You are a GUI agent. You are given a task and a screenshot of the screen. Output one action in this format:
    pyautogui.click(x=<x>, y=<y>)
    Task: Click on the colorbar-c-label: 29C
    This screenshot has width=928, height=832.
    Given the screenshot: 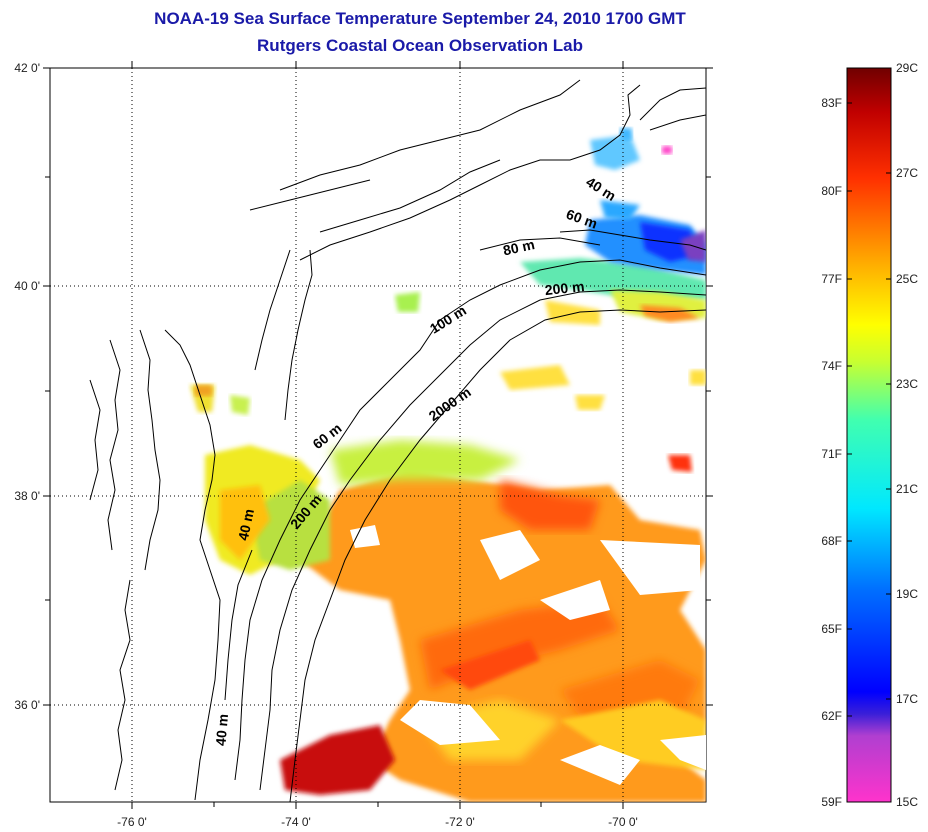 What is the action you would take?
    pyautogui.click(x=907, y=68)
    